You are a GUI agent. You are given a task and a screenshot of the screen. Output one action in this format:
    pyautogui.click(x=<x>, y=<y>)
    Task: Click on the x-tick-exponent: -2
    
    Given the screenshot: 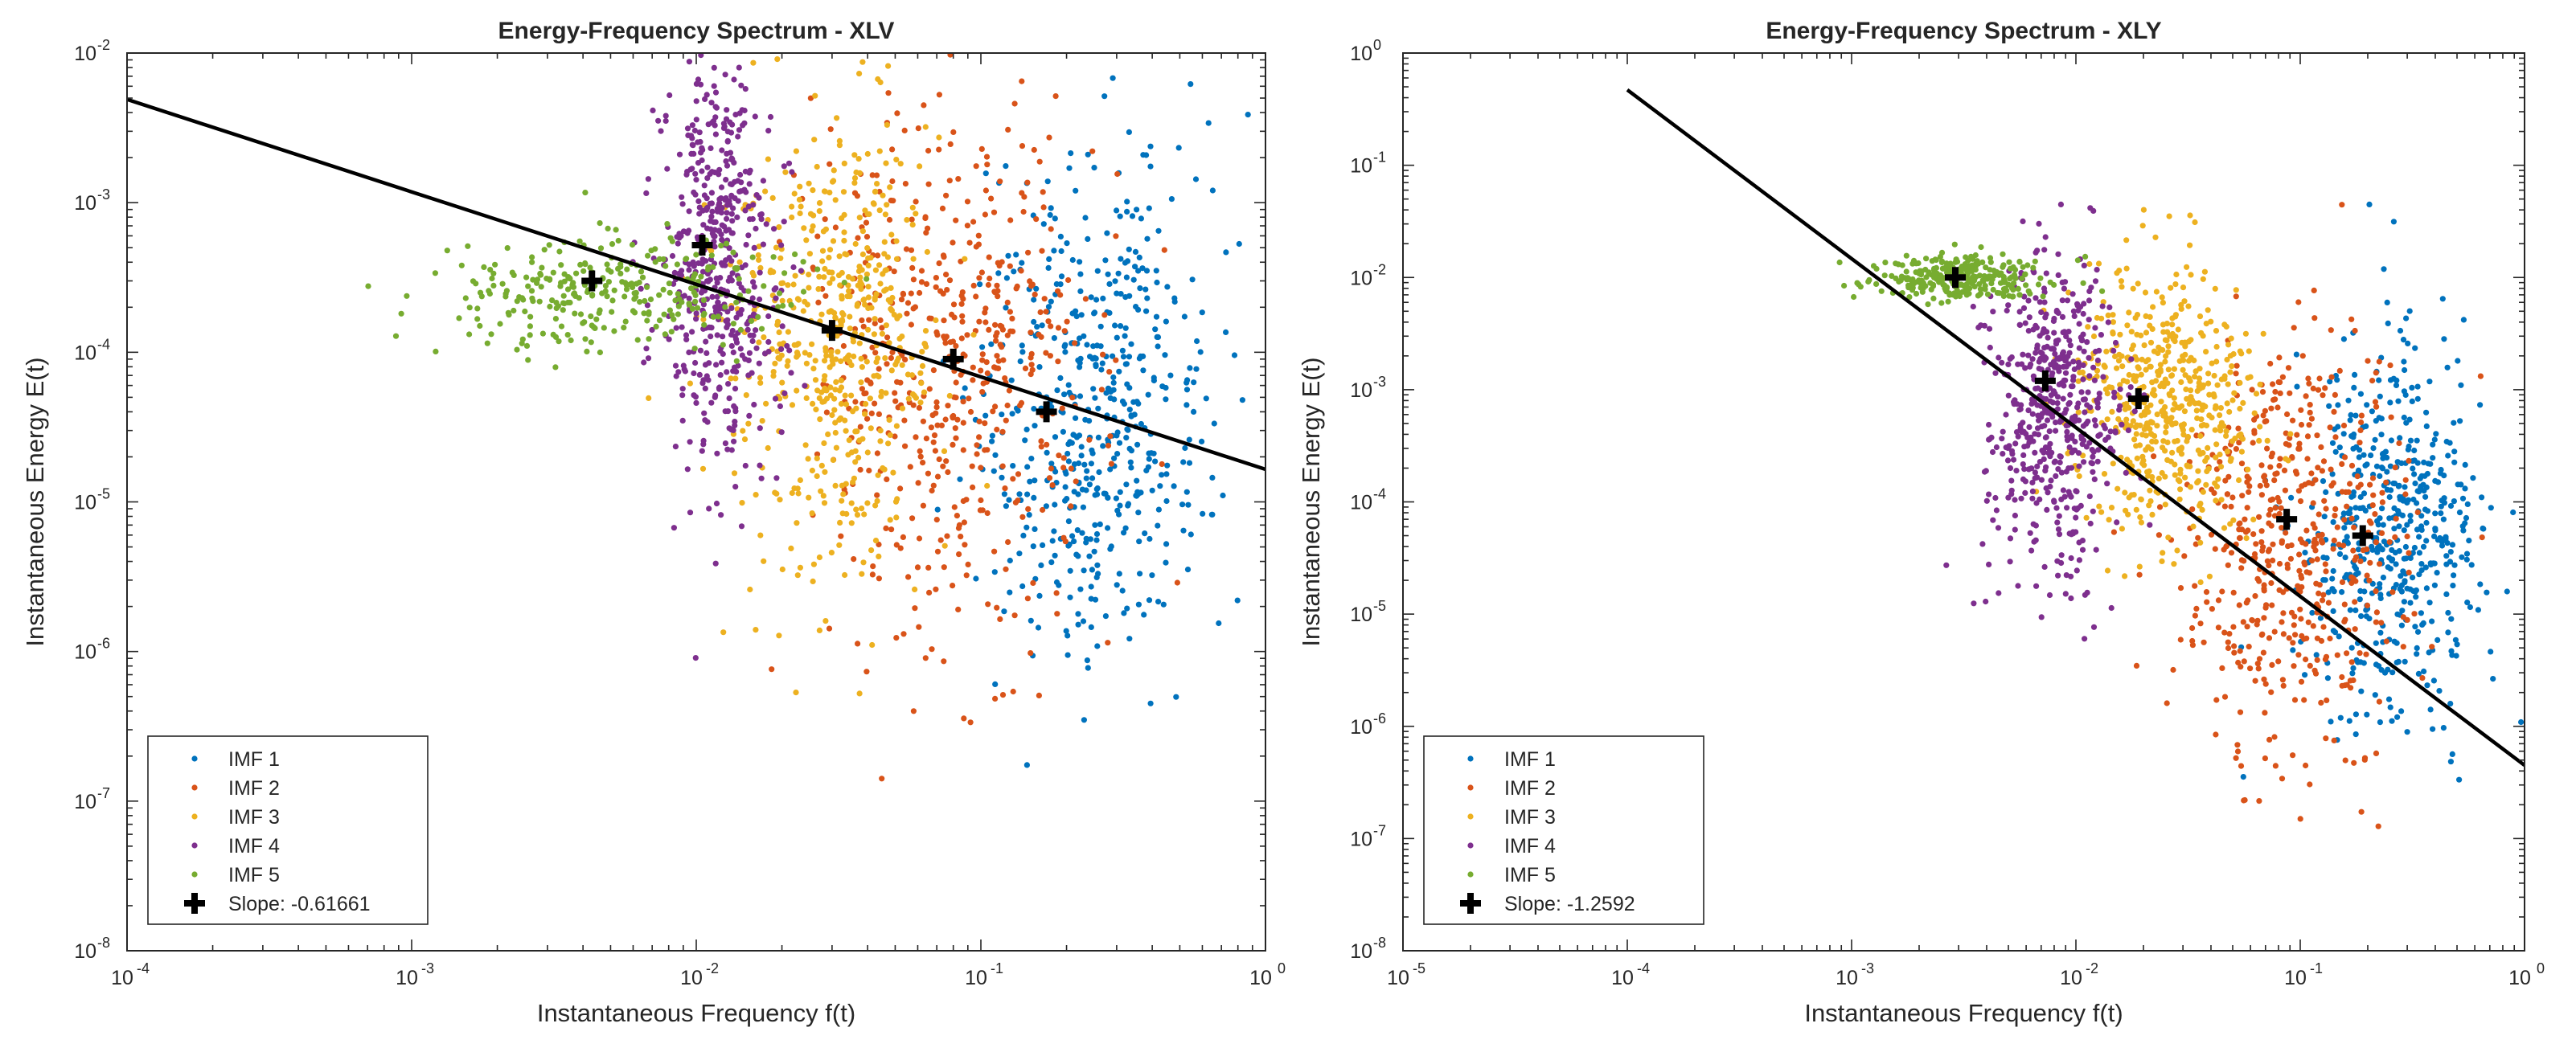 What is the action you would take?
    pyautogui.click(x=712, y=968)
    